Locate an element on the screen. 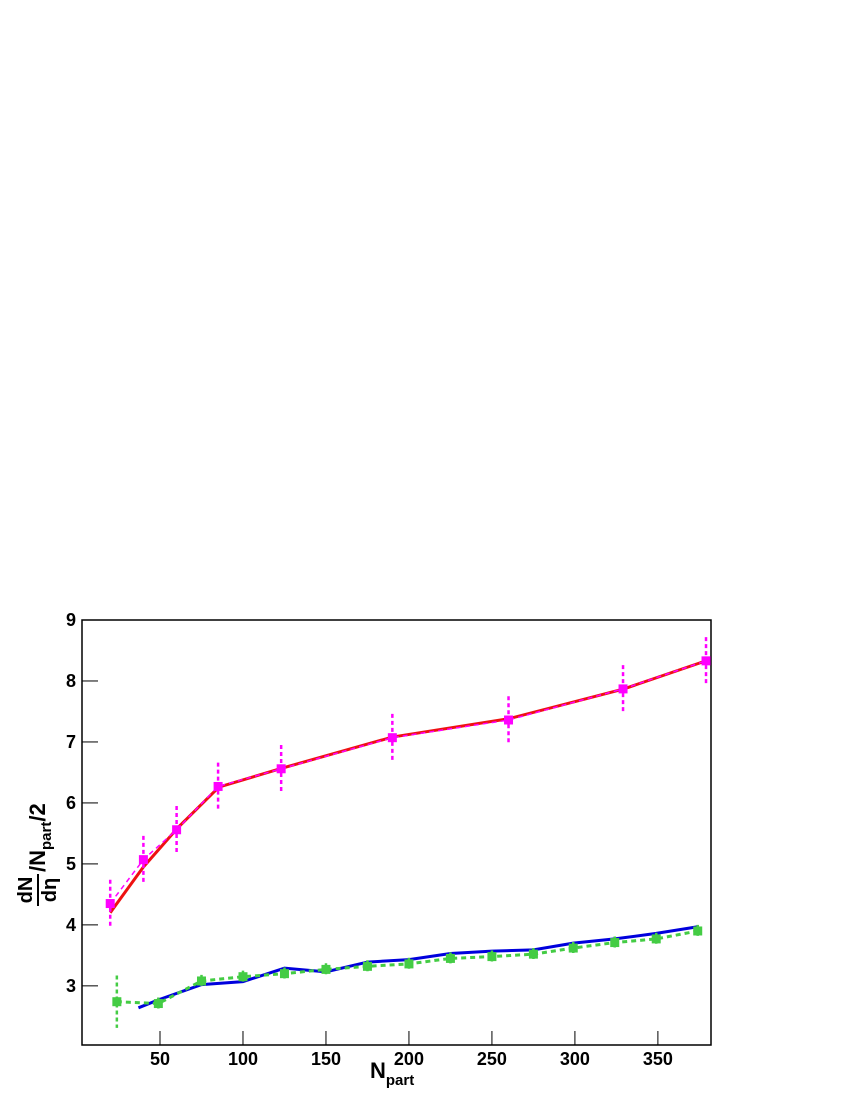  y-tick-label: 6 is located at coordinates (71, 803).